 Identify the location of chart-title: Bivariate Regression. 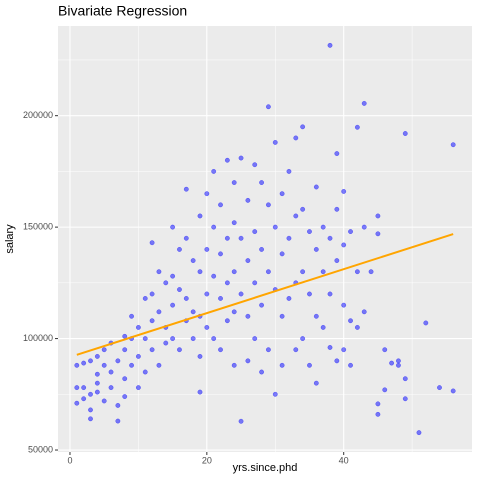
(122, 11).